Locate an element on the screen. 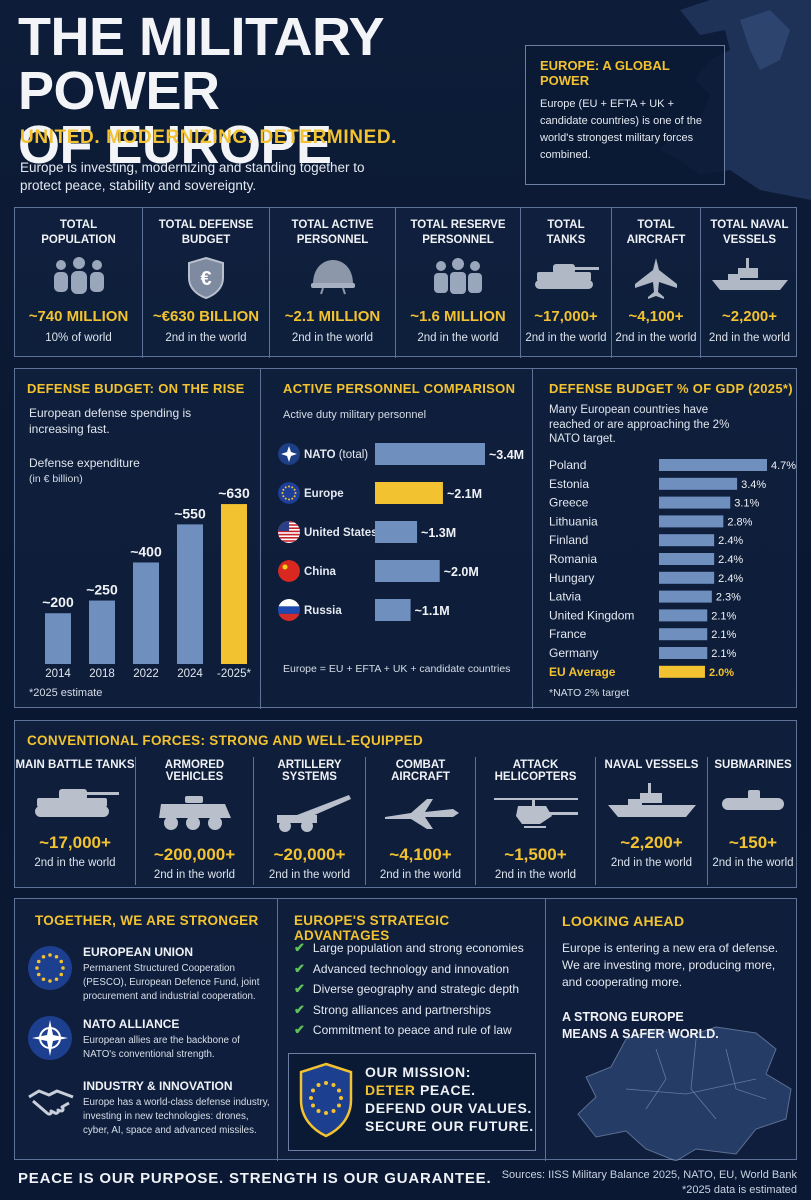 Image resolution: width=811 pixels, height=1200 pixels. data-label: ~200 is located at coordinates (58, 602).